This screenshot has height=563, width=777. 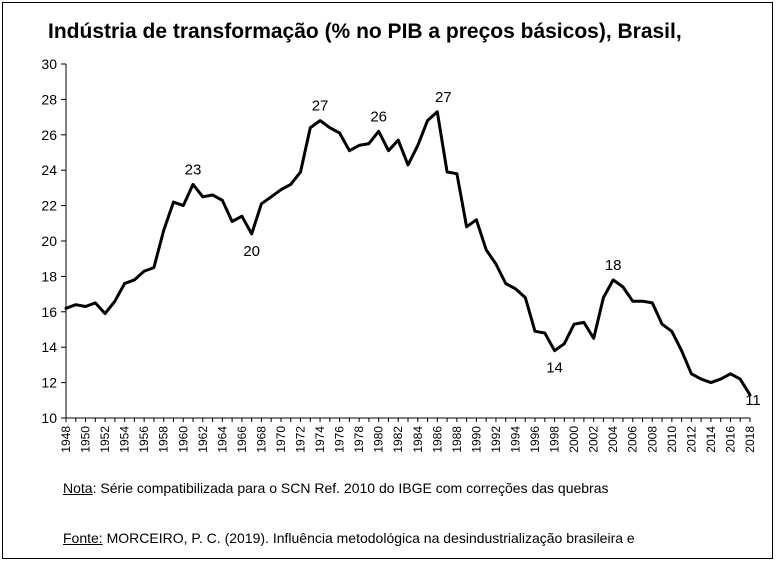 I want to click on data-label: 11, so click(x=753, y=400).